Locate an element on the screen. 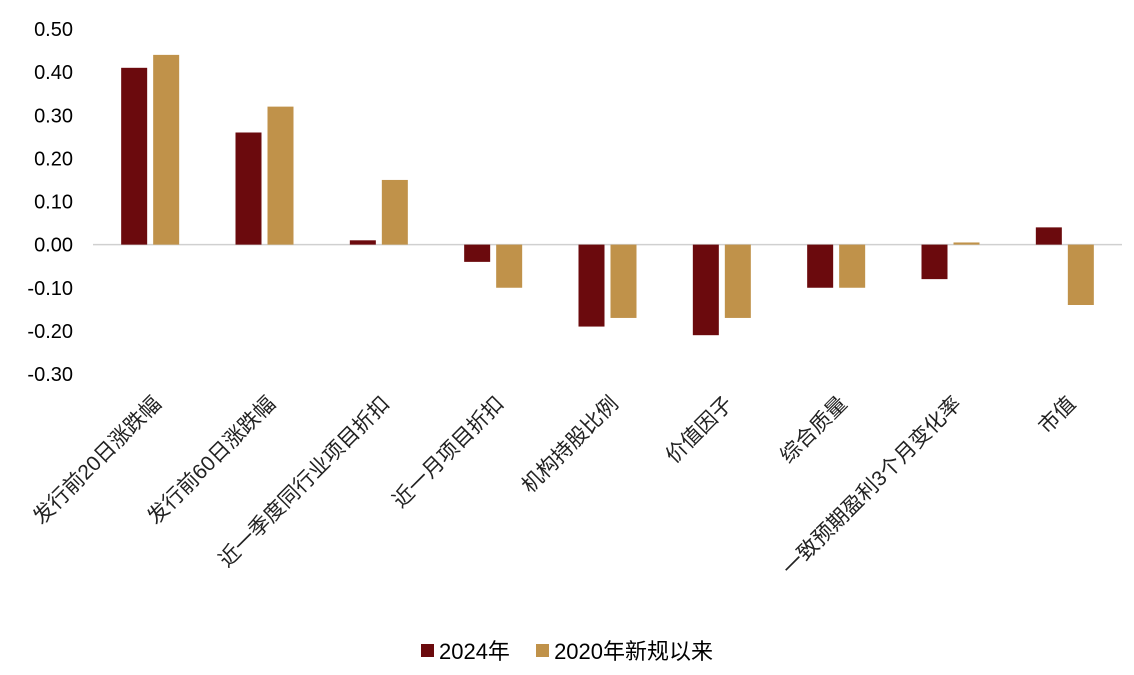  legend-swatch-2020 is located at coordinates (543, 650).